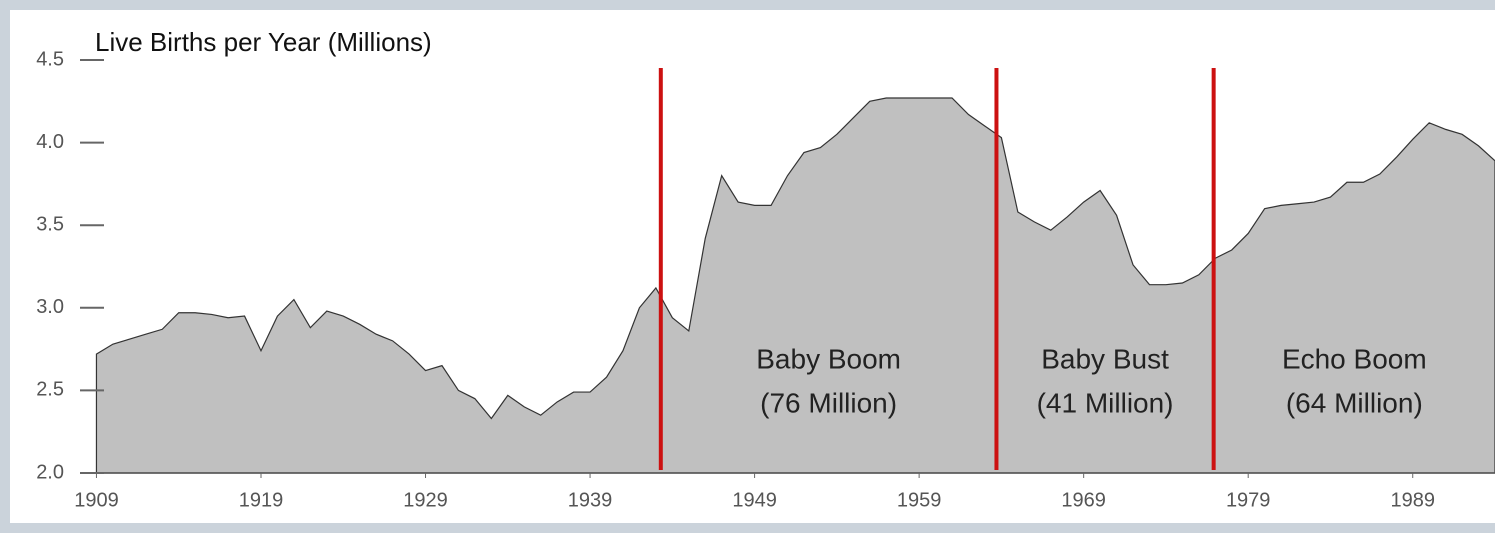 This screenshot has height=533, width=1495. I want to click on x-tick-label: 1909, so click(96, 500).